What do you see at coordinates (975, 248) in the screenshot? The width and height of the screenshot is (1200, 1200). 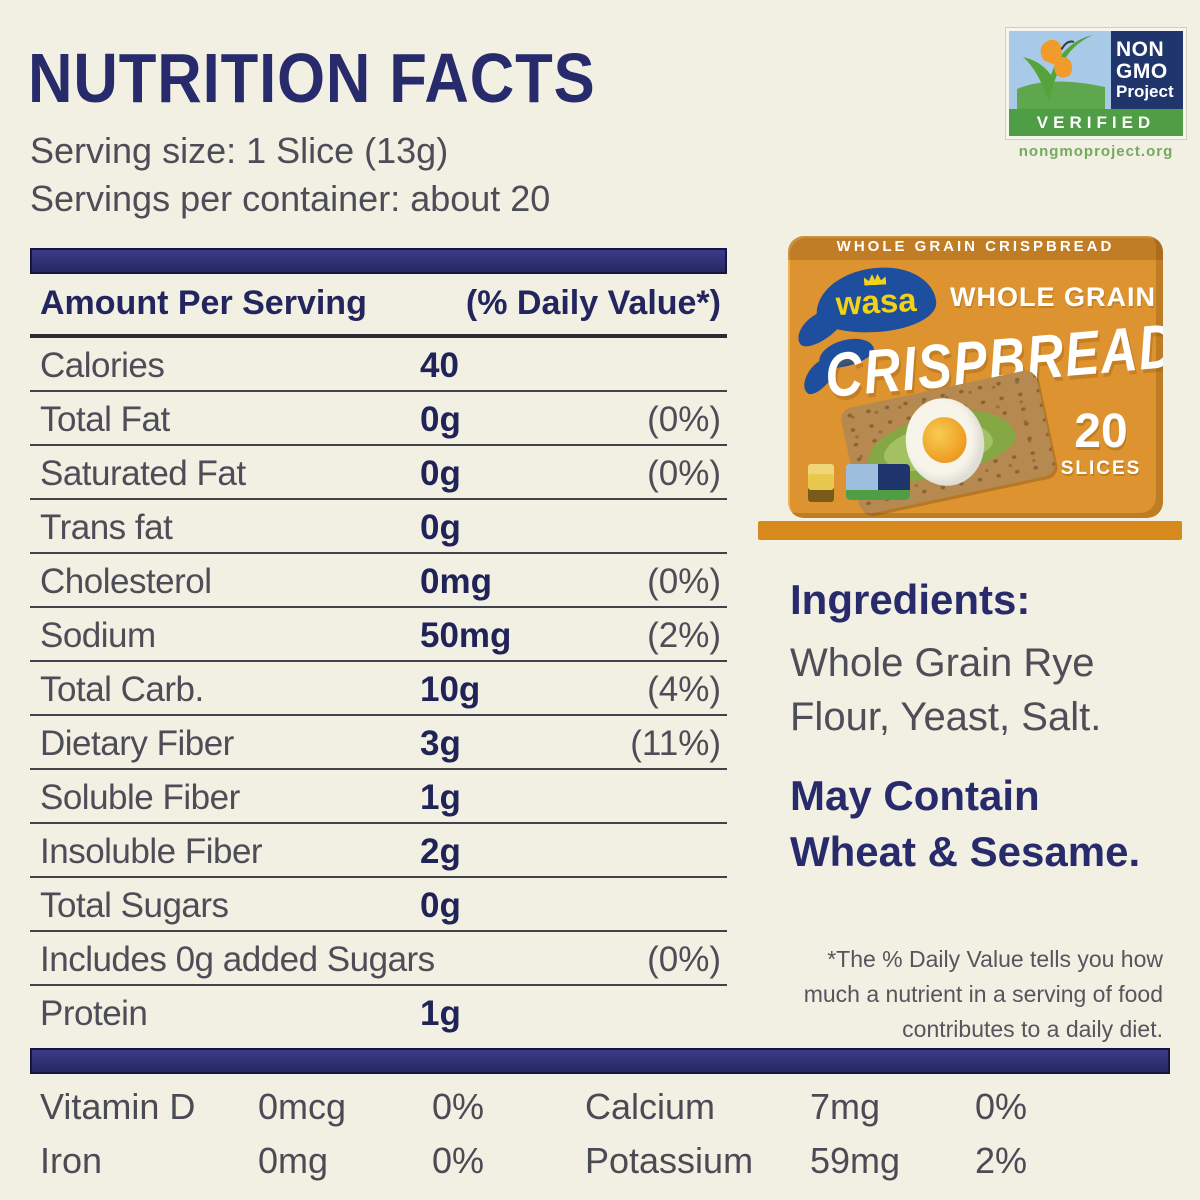 I see `package-top-label: WHOLE GRAIN CRISPBREAD` at bounding box center [975, 248].